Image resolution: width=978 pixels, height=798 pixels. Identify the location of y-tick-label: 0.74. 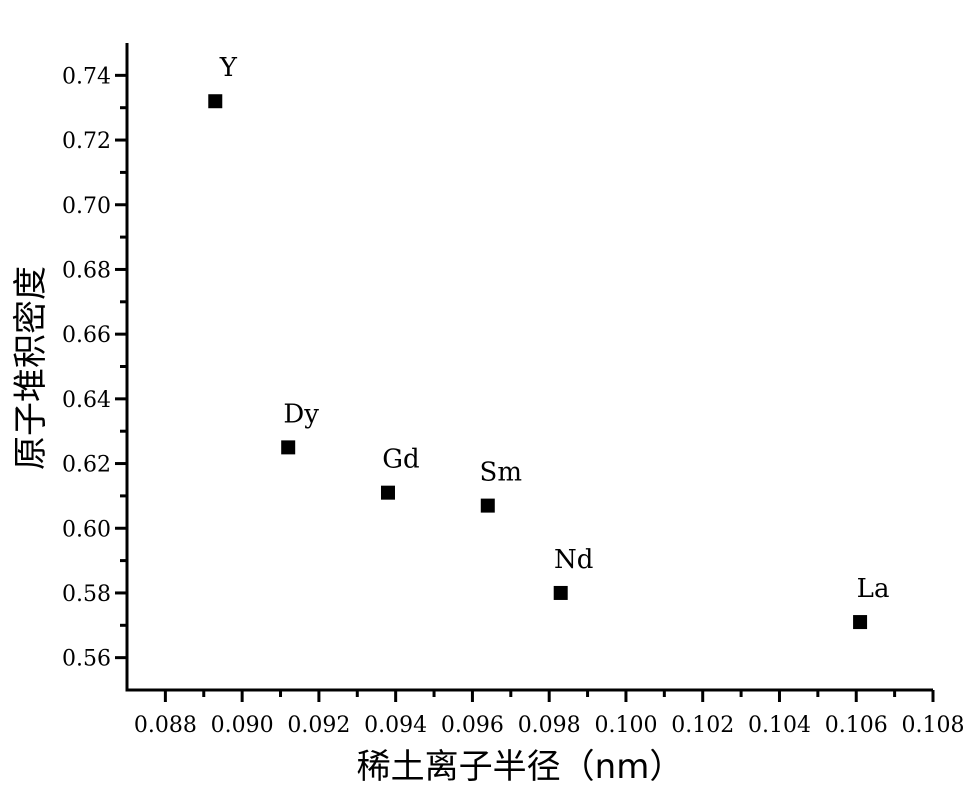
(86, 76).